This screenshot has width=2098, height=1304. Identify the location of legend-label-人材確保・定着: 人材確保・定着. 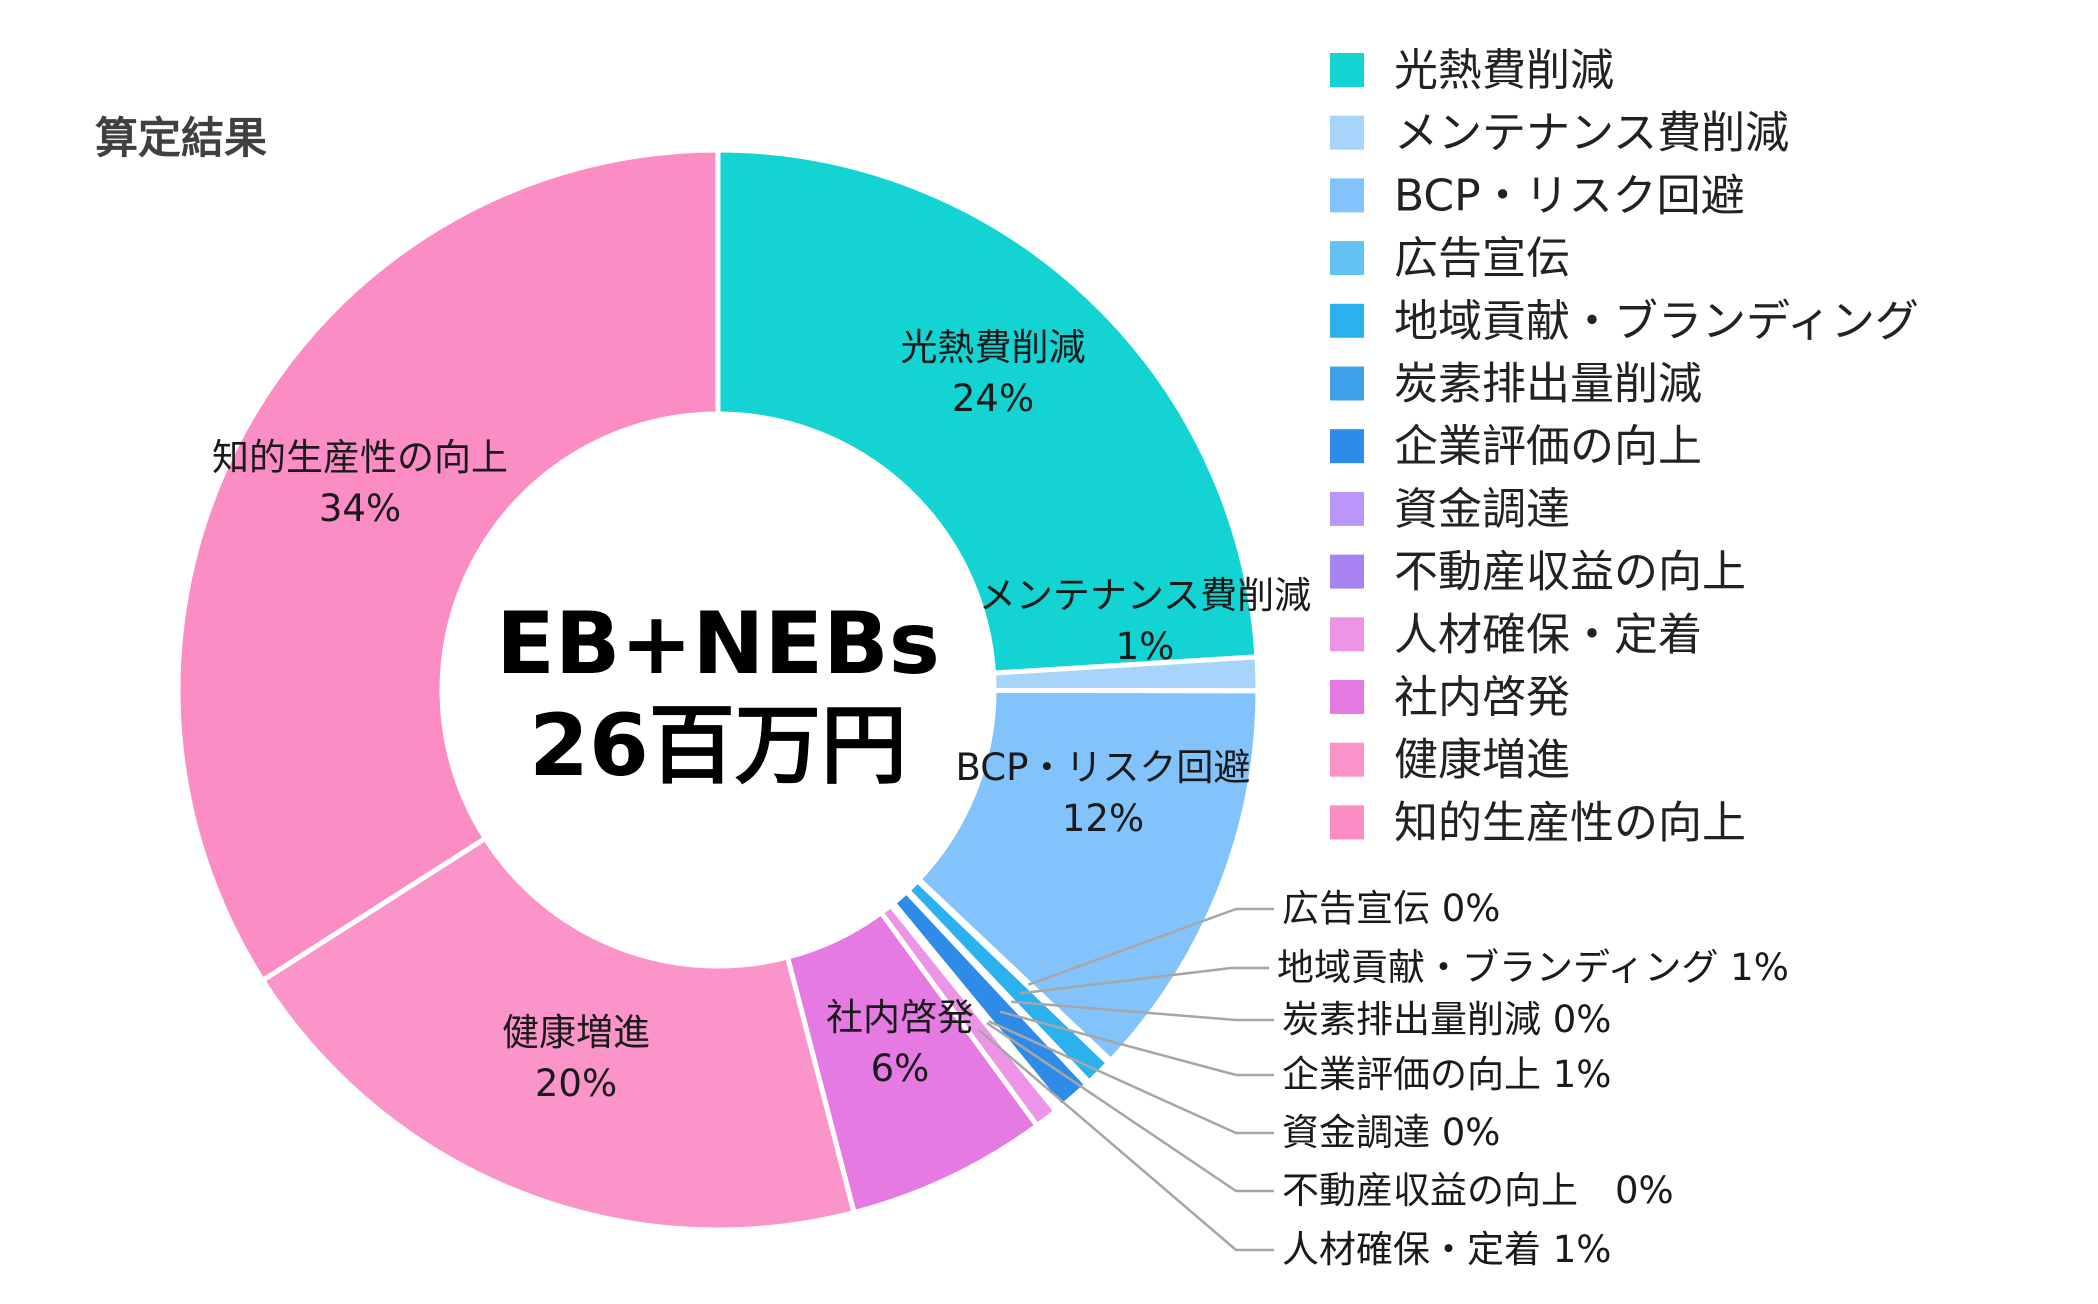
(1548, 634).